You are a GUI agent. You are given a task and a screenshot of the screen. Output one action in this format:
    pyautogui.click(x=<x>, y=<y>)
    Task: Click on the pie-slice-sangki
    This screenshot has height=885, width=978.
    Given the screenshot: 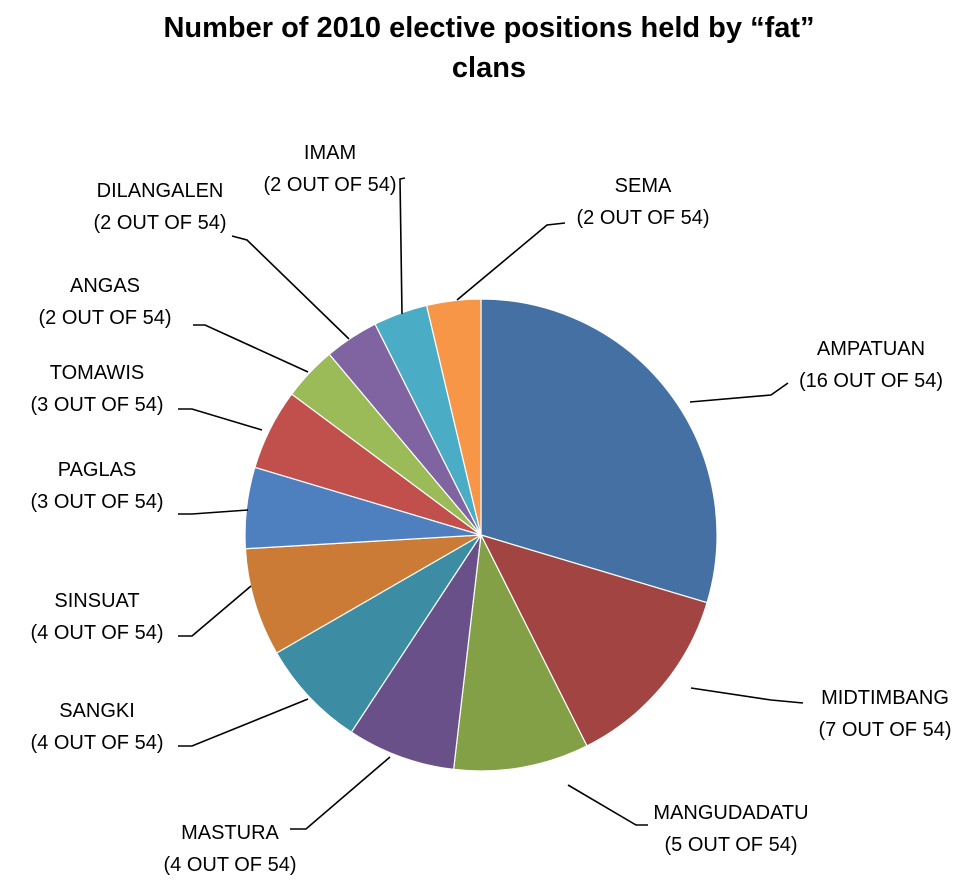 What is the action you would take?
    pyautogui.click(x=378, y=634)
    